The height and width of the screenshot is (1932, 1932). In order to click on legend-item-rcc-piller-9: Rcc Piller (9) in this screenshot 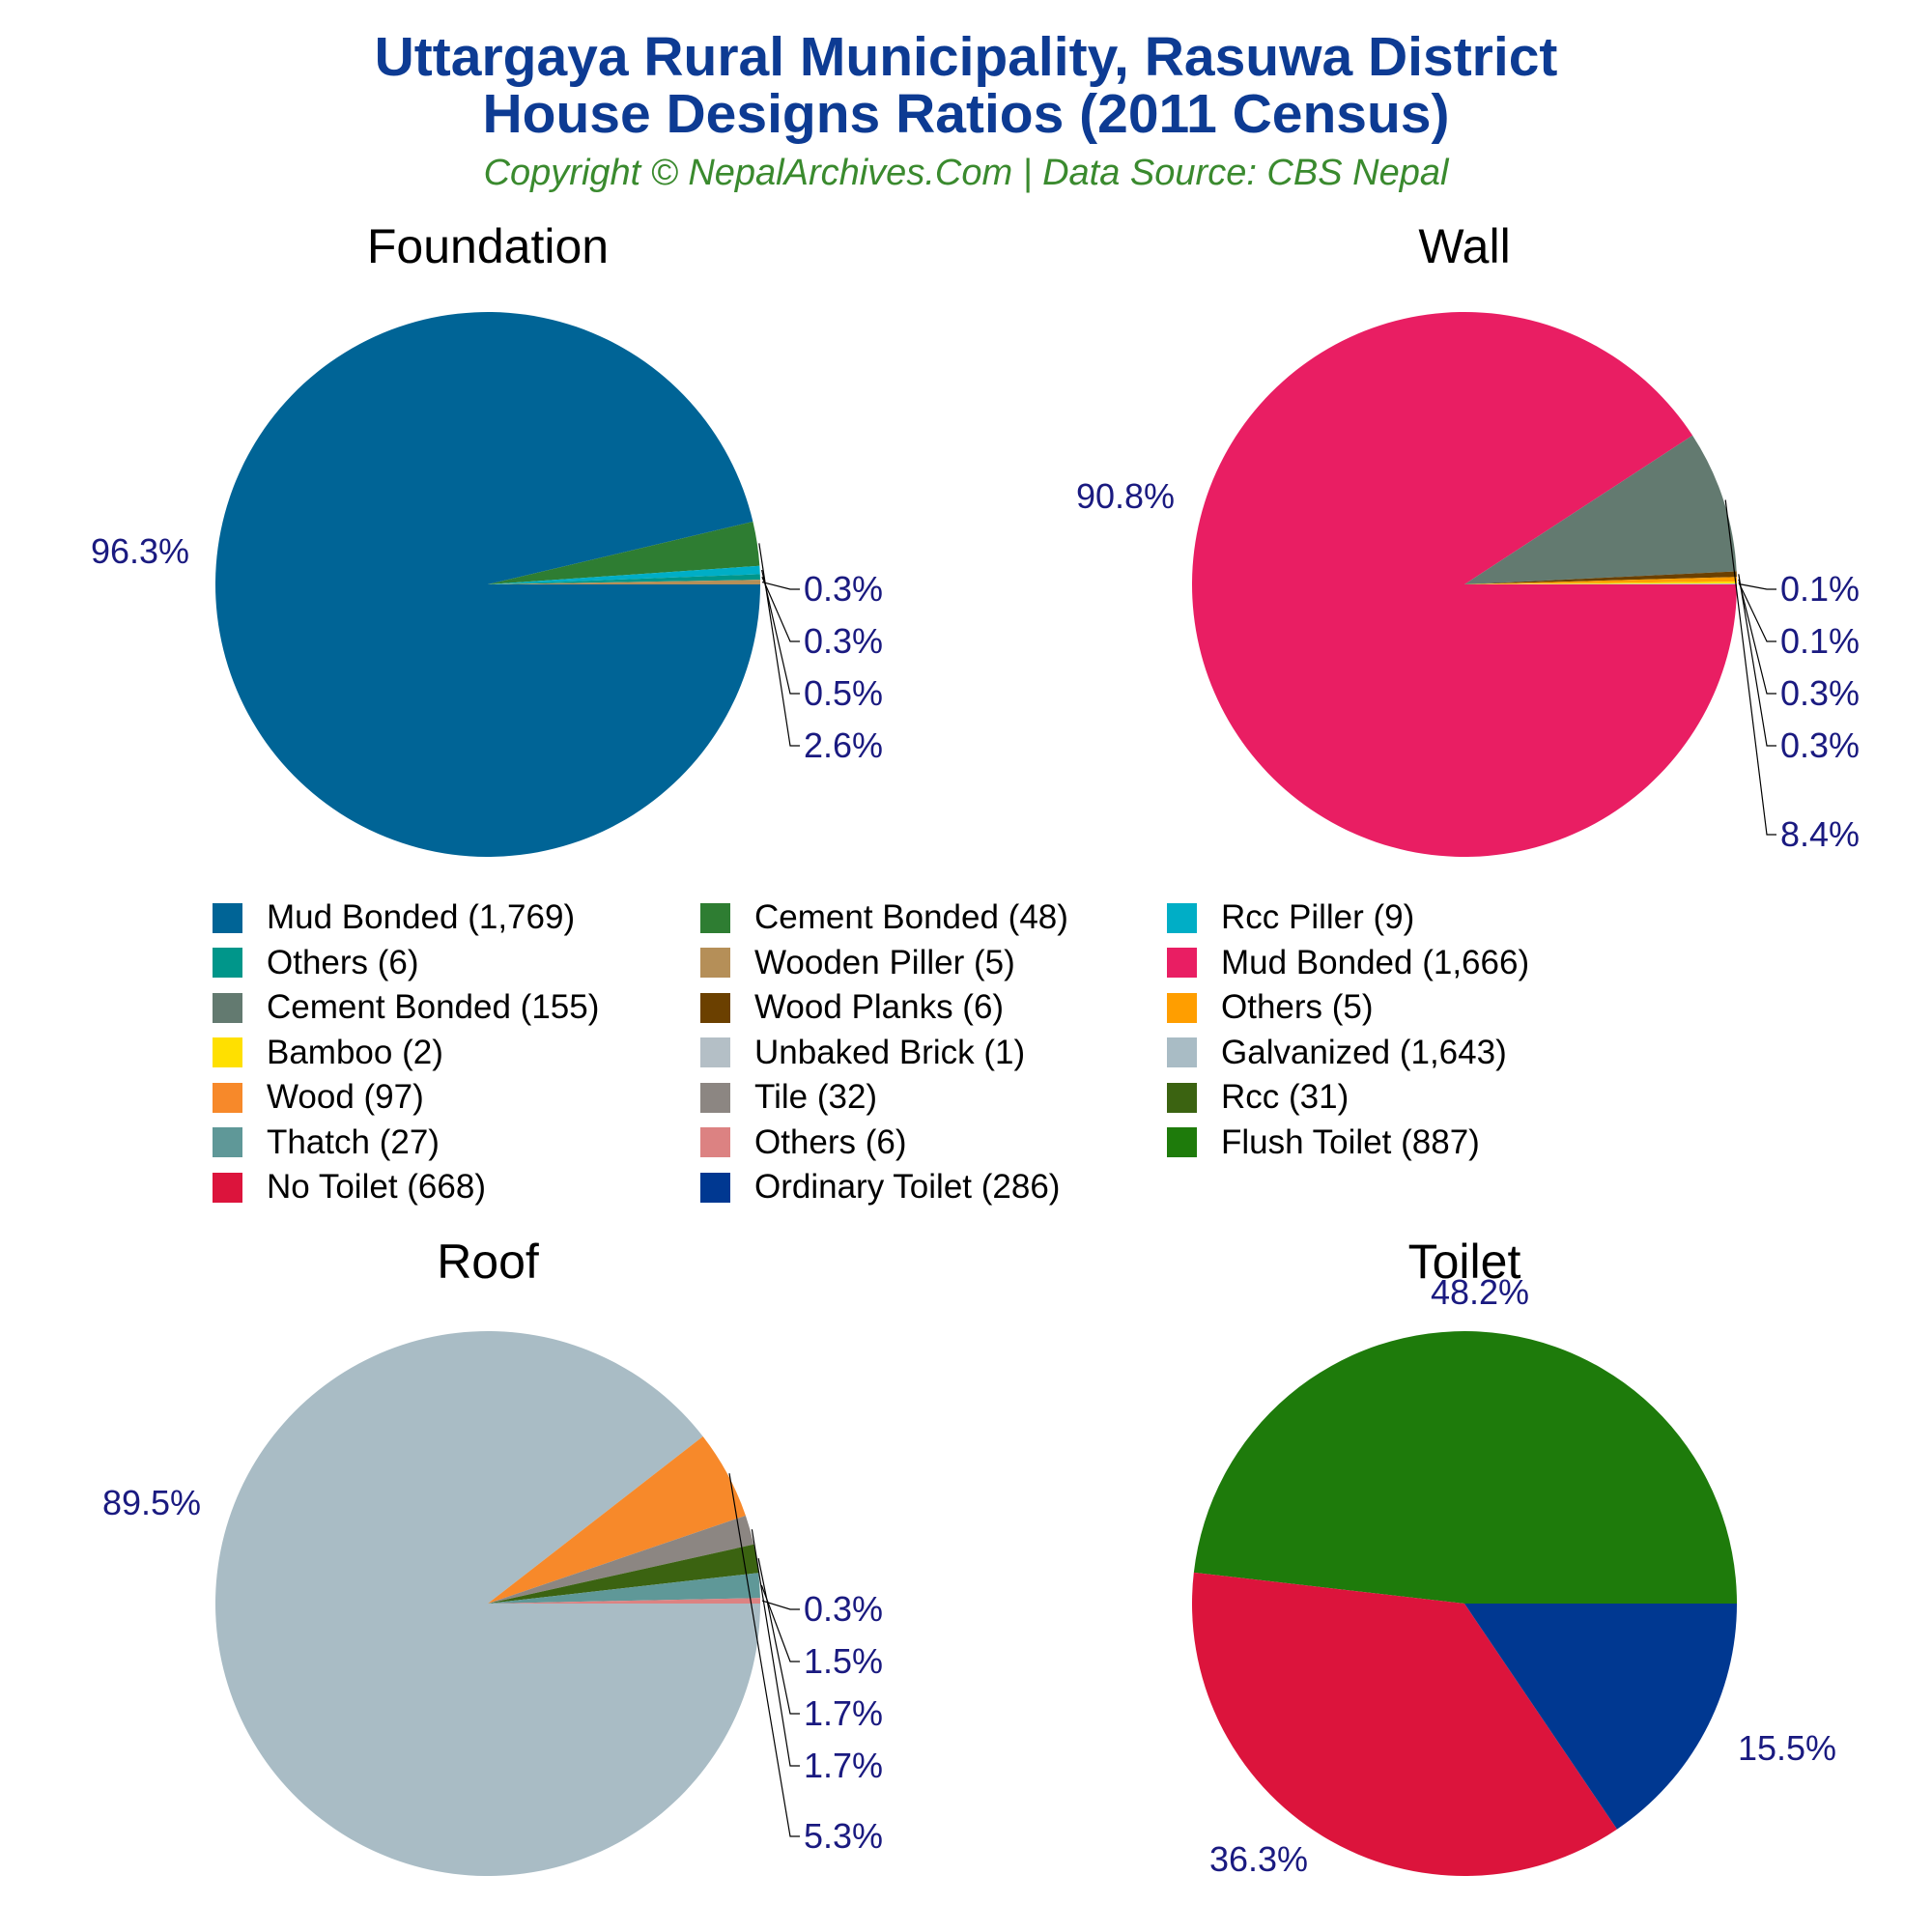, I will do `click(1290, 917)`.